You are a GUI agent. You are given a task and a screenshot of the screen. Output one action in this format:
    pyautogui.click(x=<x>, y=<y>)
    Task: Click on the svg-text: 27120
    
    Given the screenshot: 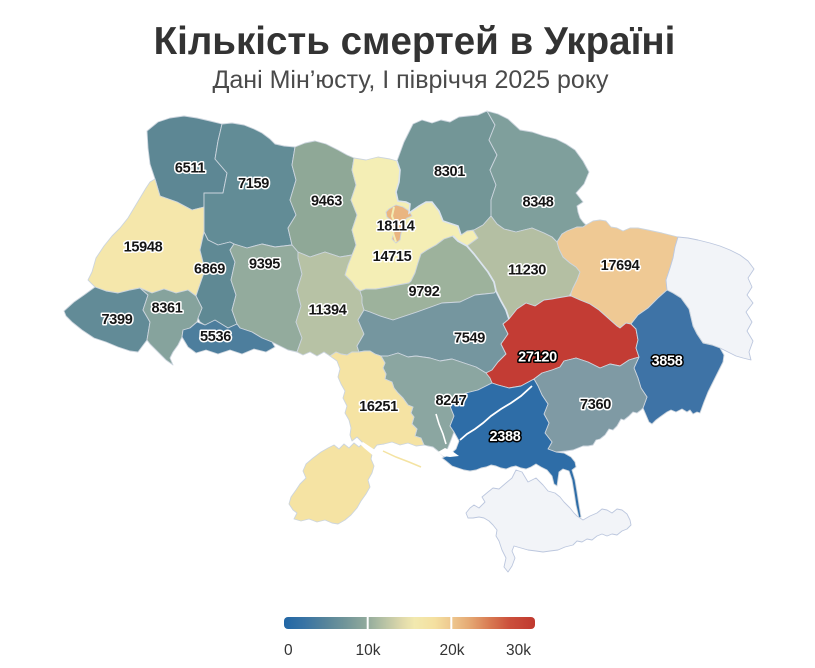 What is the action you would take?
    pyautogui.click(x=537, y=358)
    